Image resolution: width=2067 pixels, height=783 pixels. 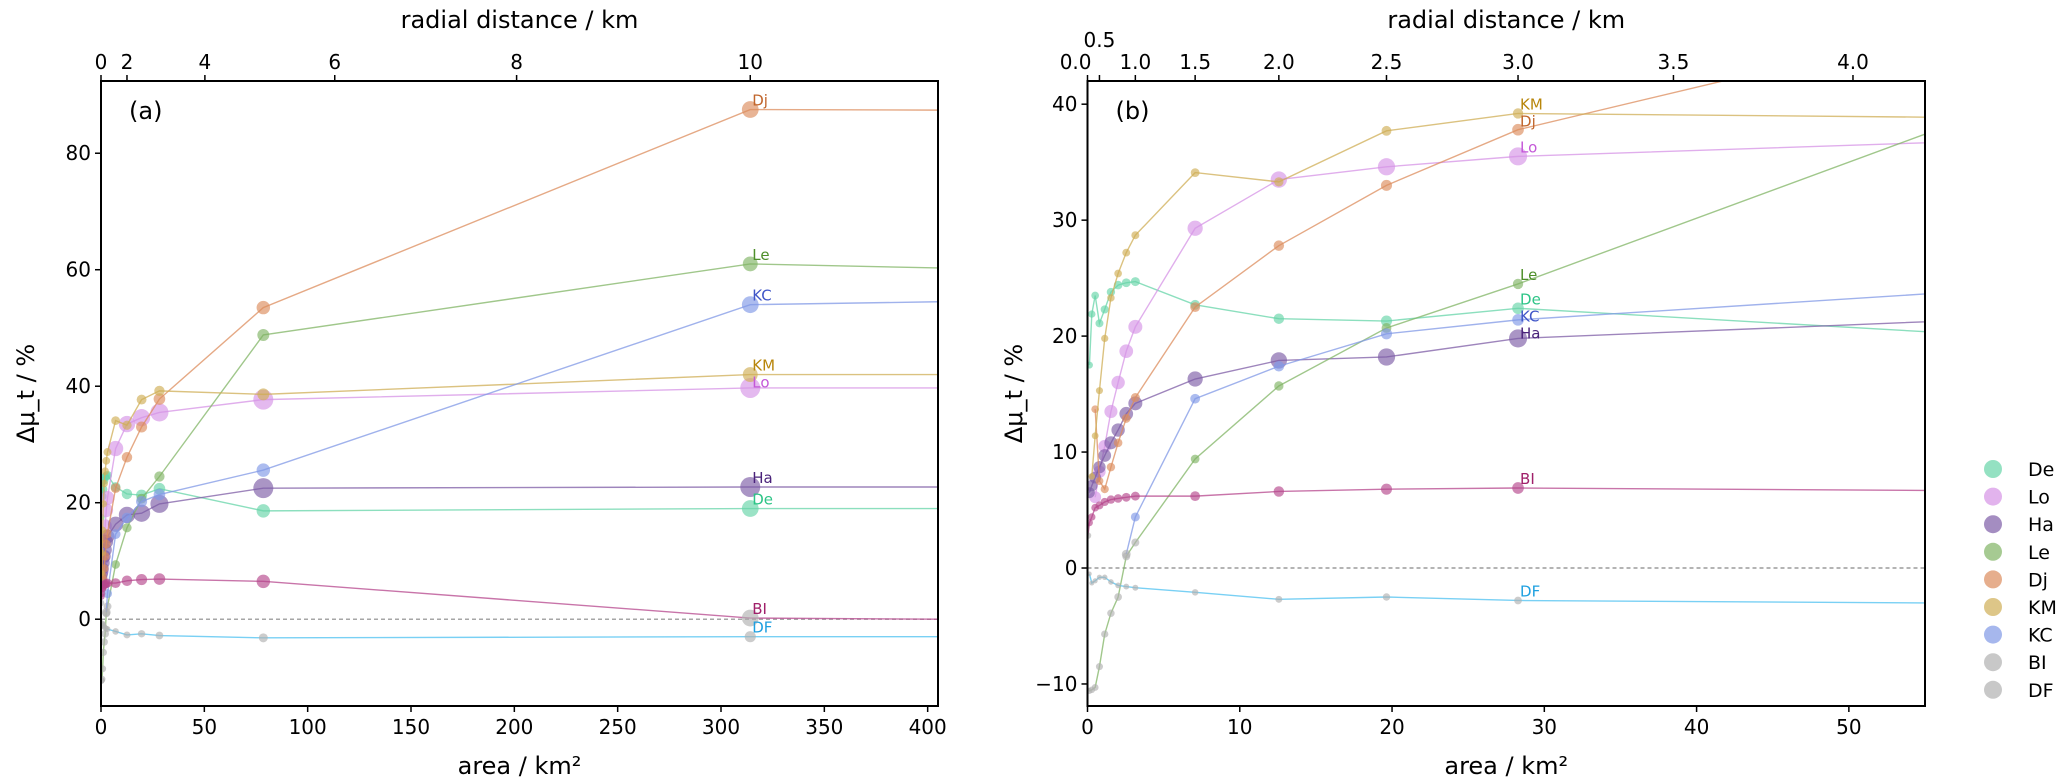 I want to click on legend-marker-Lo, so click(x=1993, y=496).